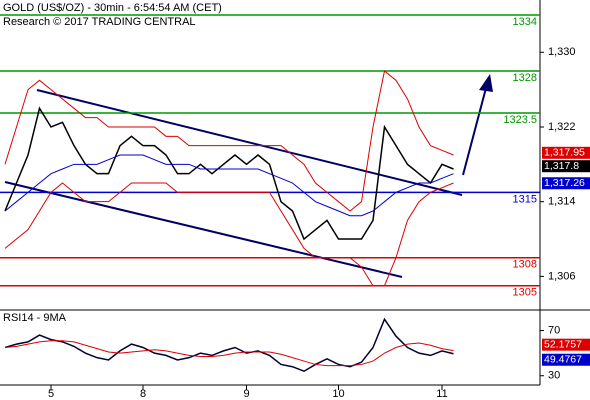 Image resolution: width=590 pixels, height=400 pixels. Describe the element at coordinates (562, 127) in the screenshot. I see `y-tick-label: 1,322` at that location.